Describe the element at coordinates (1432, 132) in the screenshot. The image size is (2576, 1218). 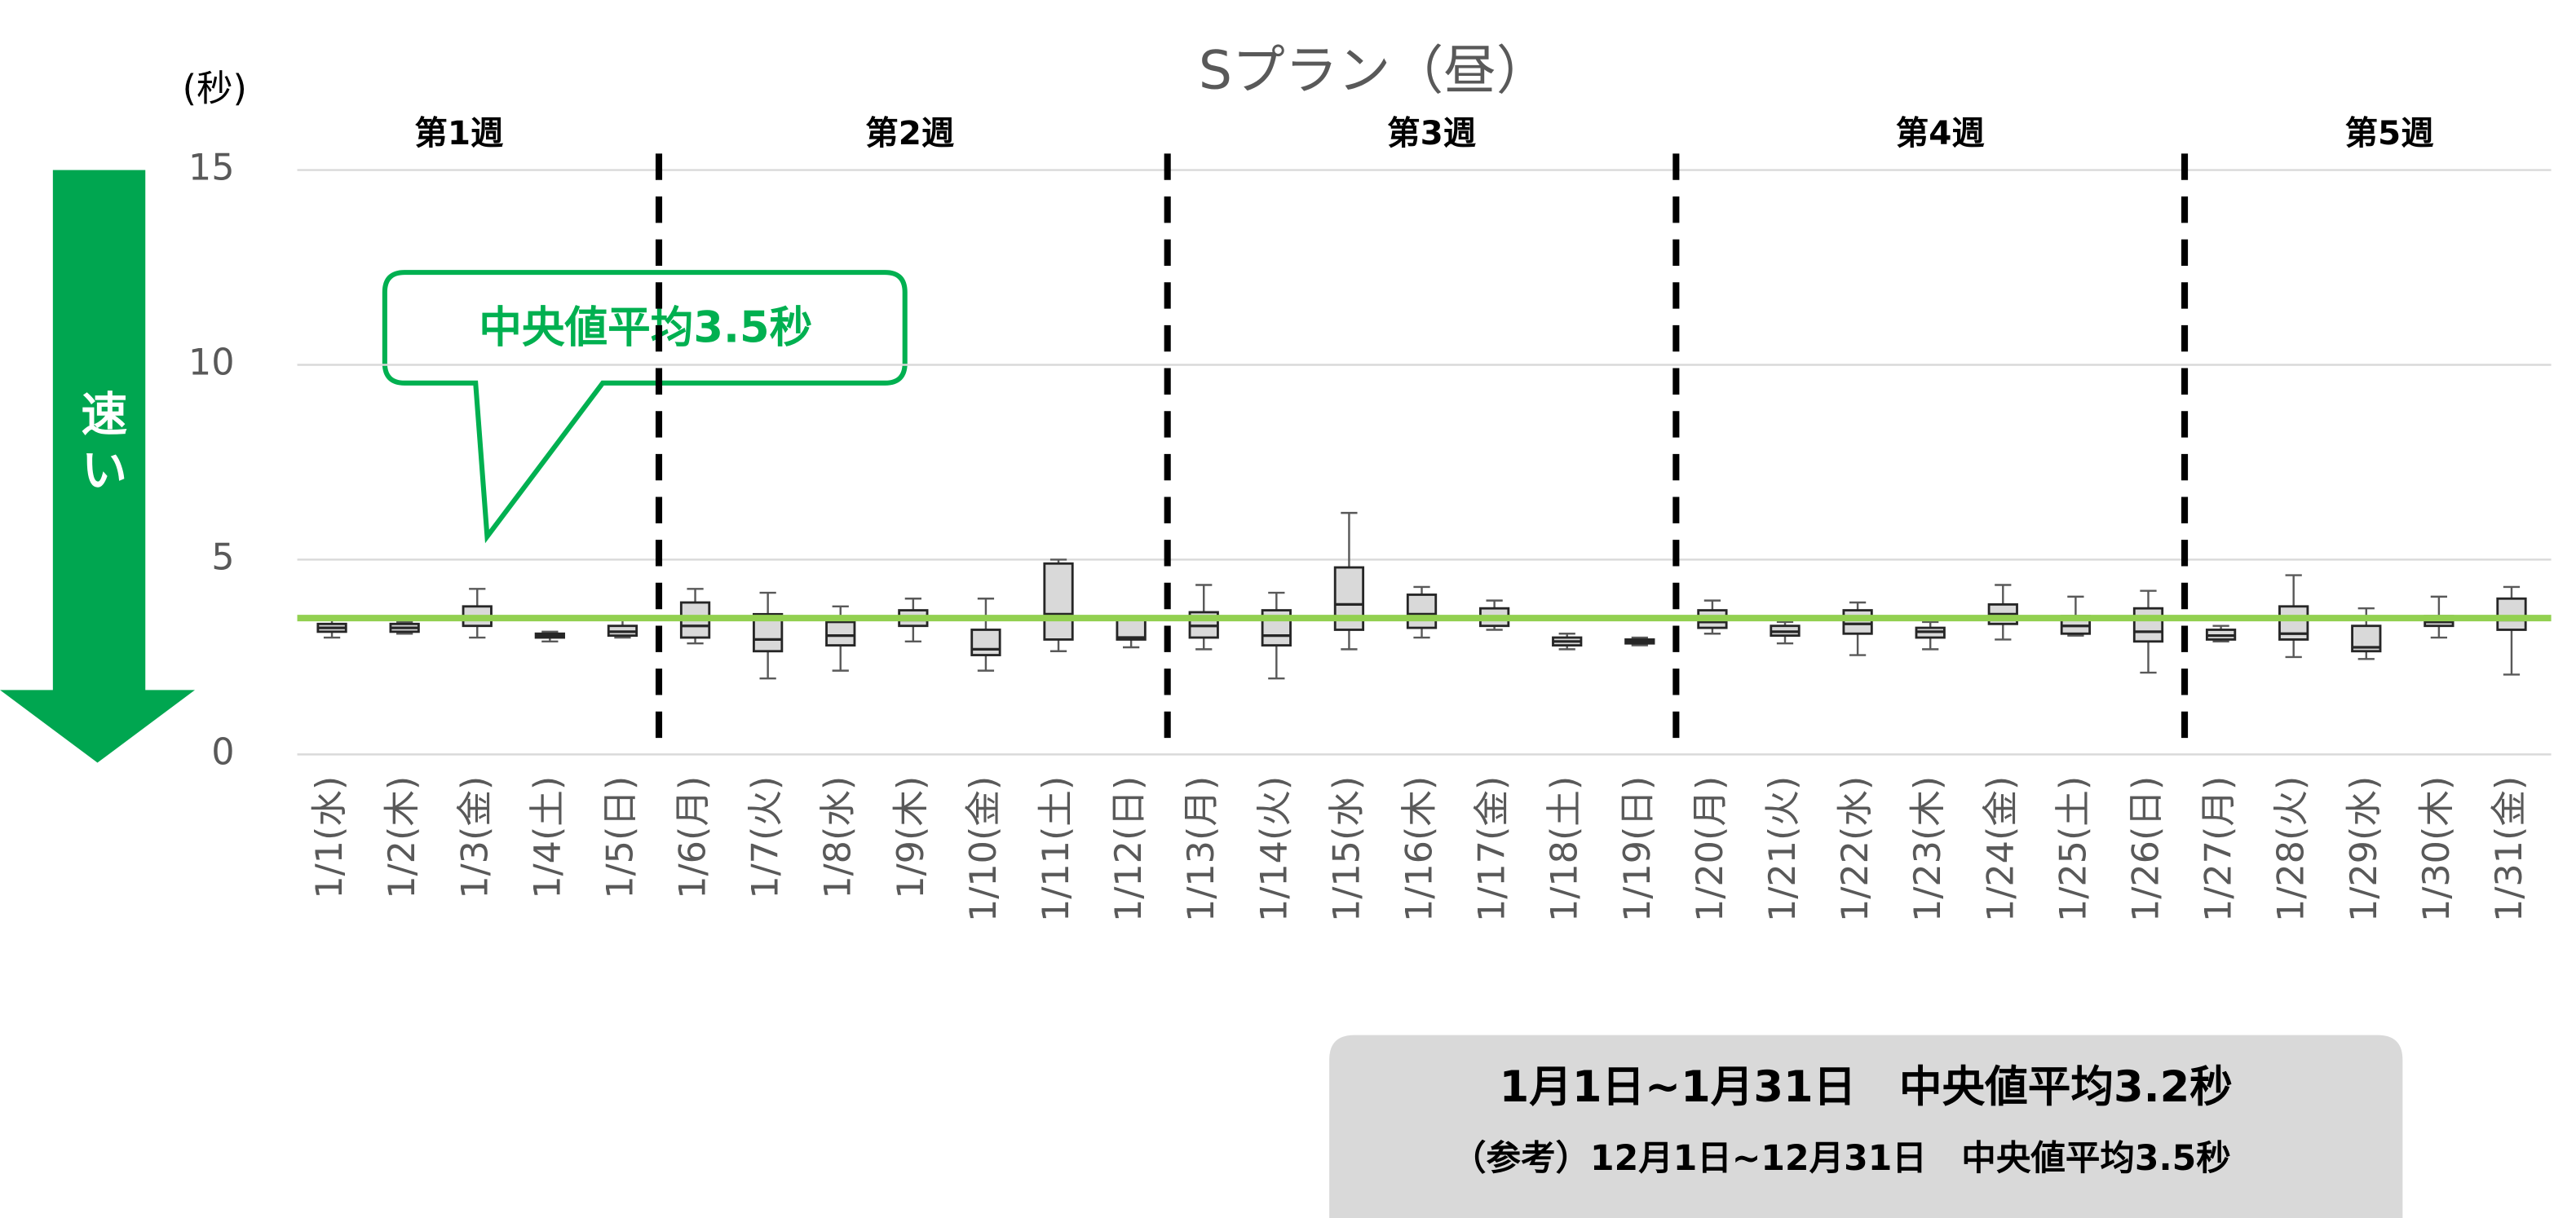
I see `week-label: 第3週` at that location.